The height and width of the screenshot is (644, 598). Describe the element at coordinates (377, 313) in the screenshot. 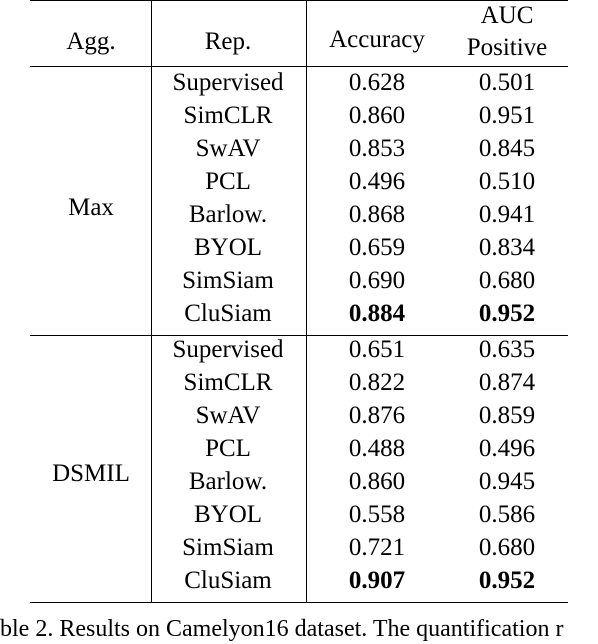

I see `accuracy-cell-best: 0.884` at that location.